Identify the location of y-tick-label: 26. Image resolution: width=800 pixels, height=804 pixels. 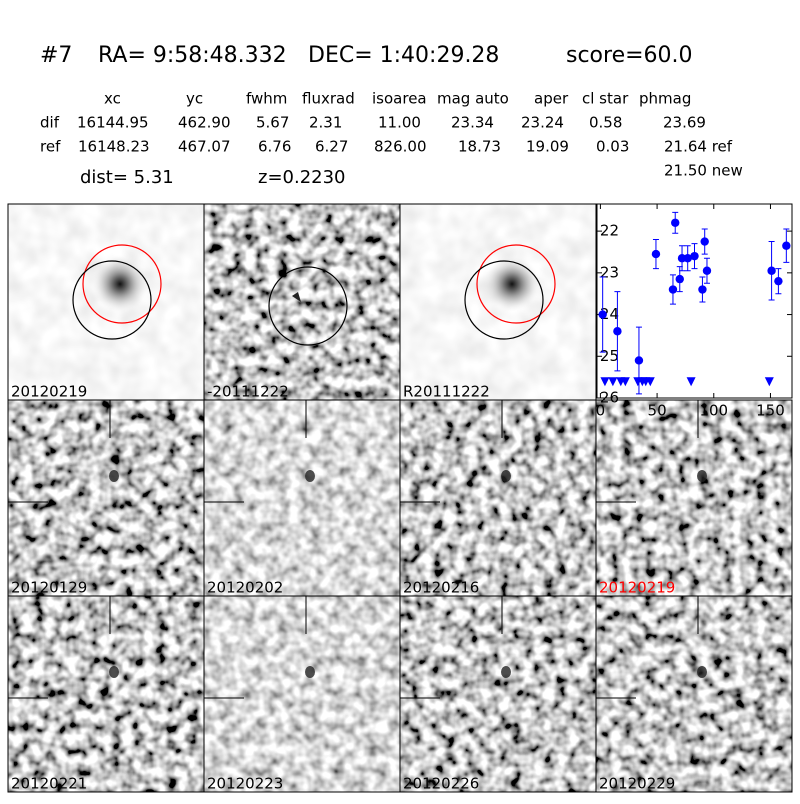
(609, 398).